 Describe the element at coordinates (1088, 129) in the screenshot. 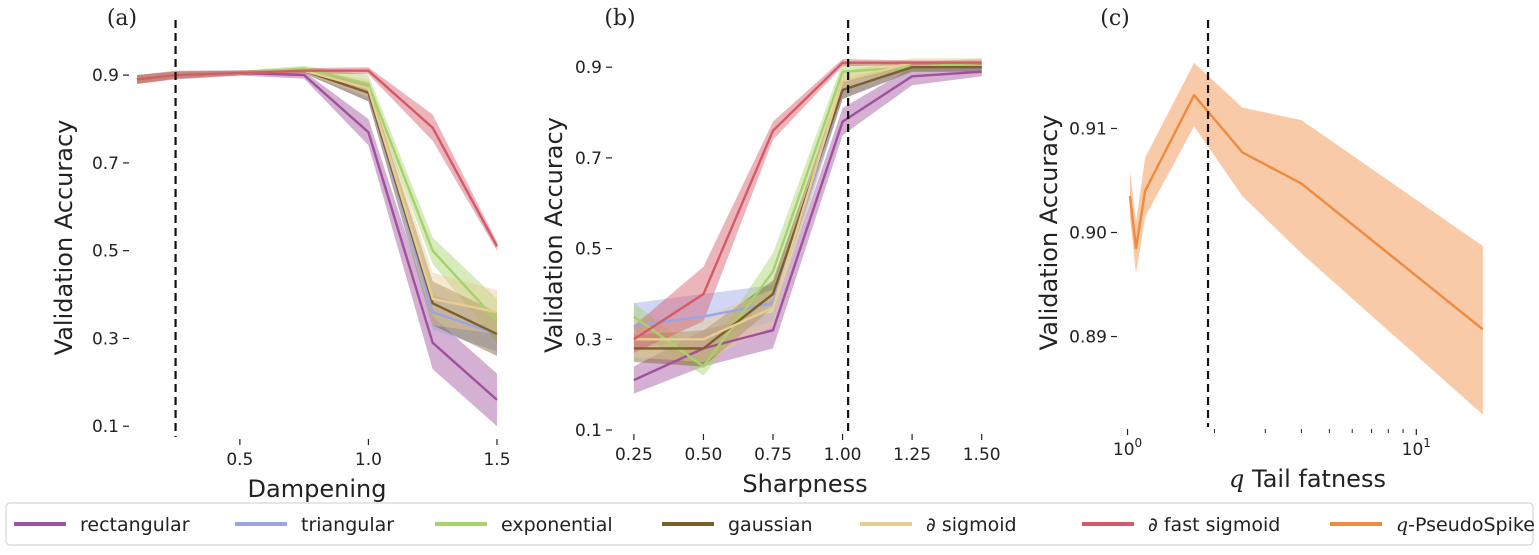

I see `y-tick-label: 0.91` at that location.